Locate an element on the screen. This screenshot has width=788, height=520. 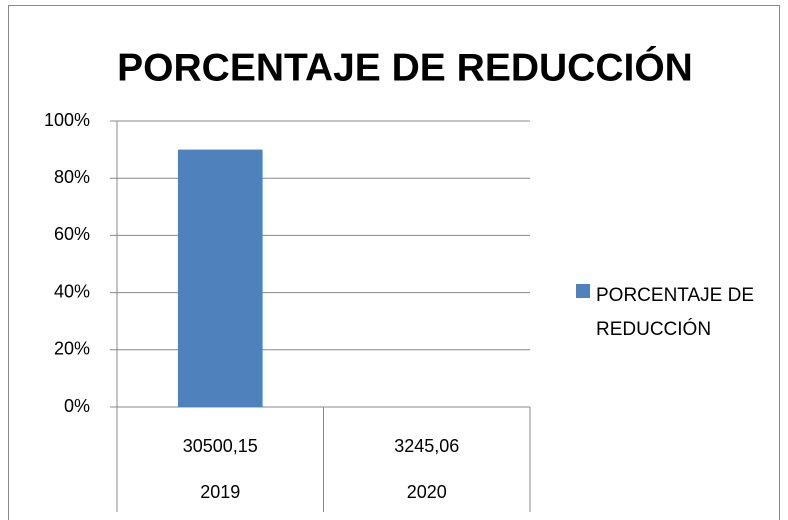
x-tick-label: 30500,15 is located at coordinates (220, 446).